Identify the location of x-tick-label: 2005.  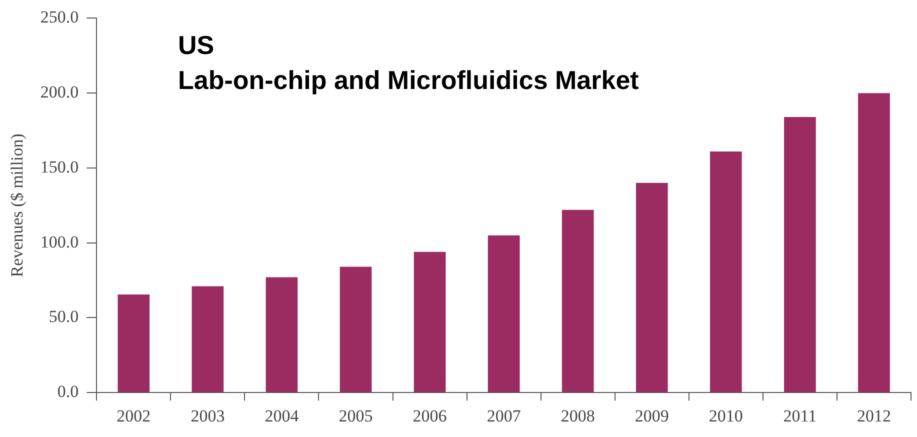
(355, 416).